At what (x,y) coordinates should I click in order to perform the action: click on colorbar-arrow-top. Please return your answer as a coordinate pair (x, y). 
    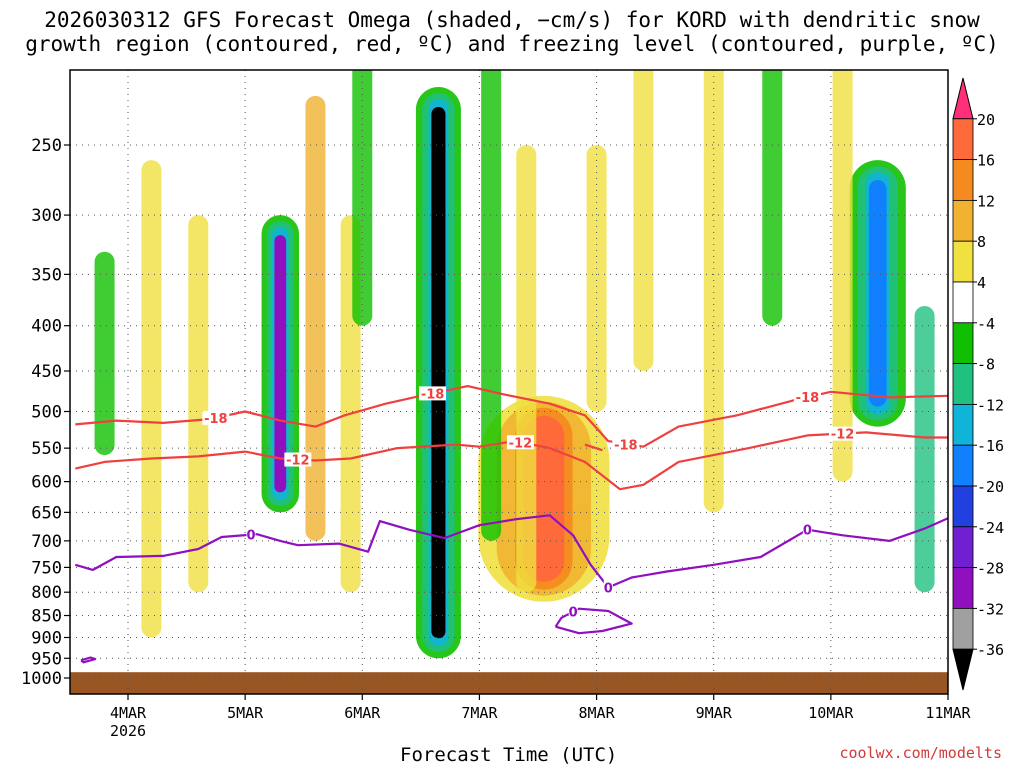
    Looking at the image, I should click on (963, 98).